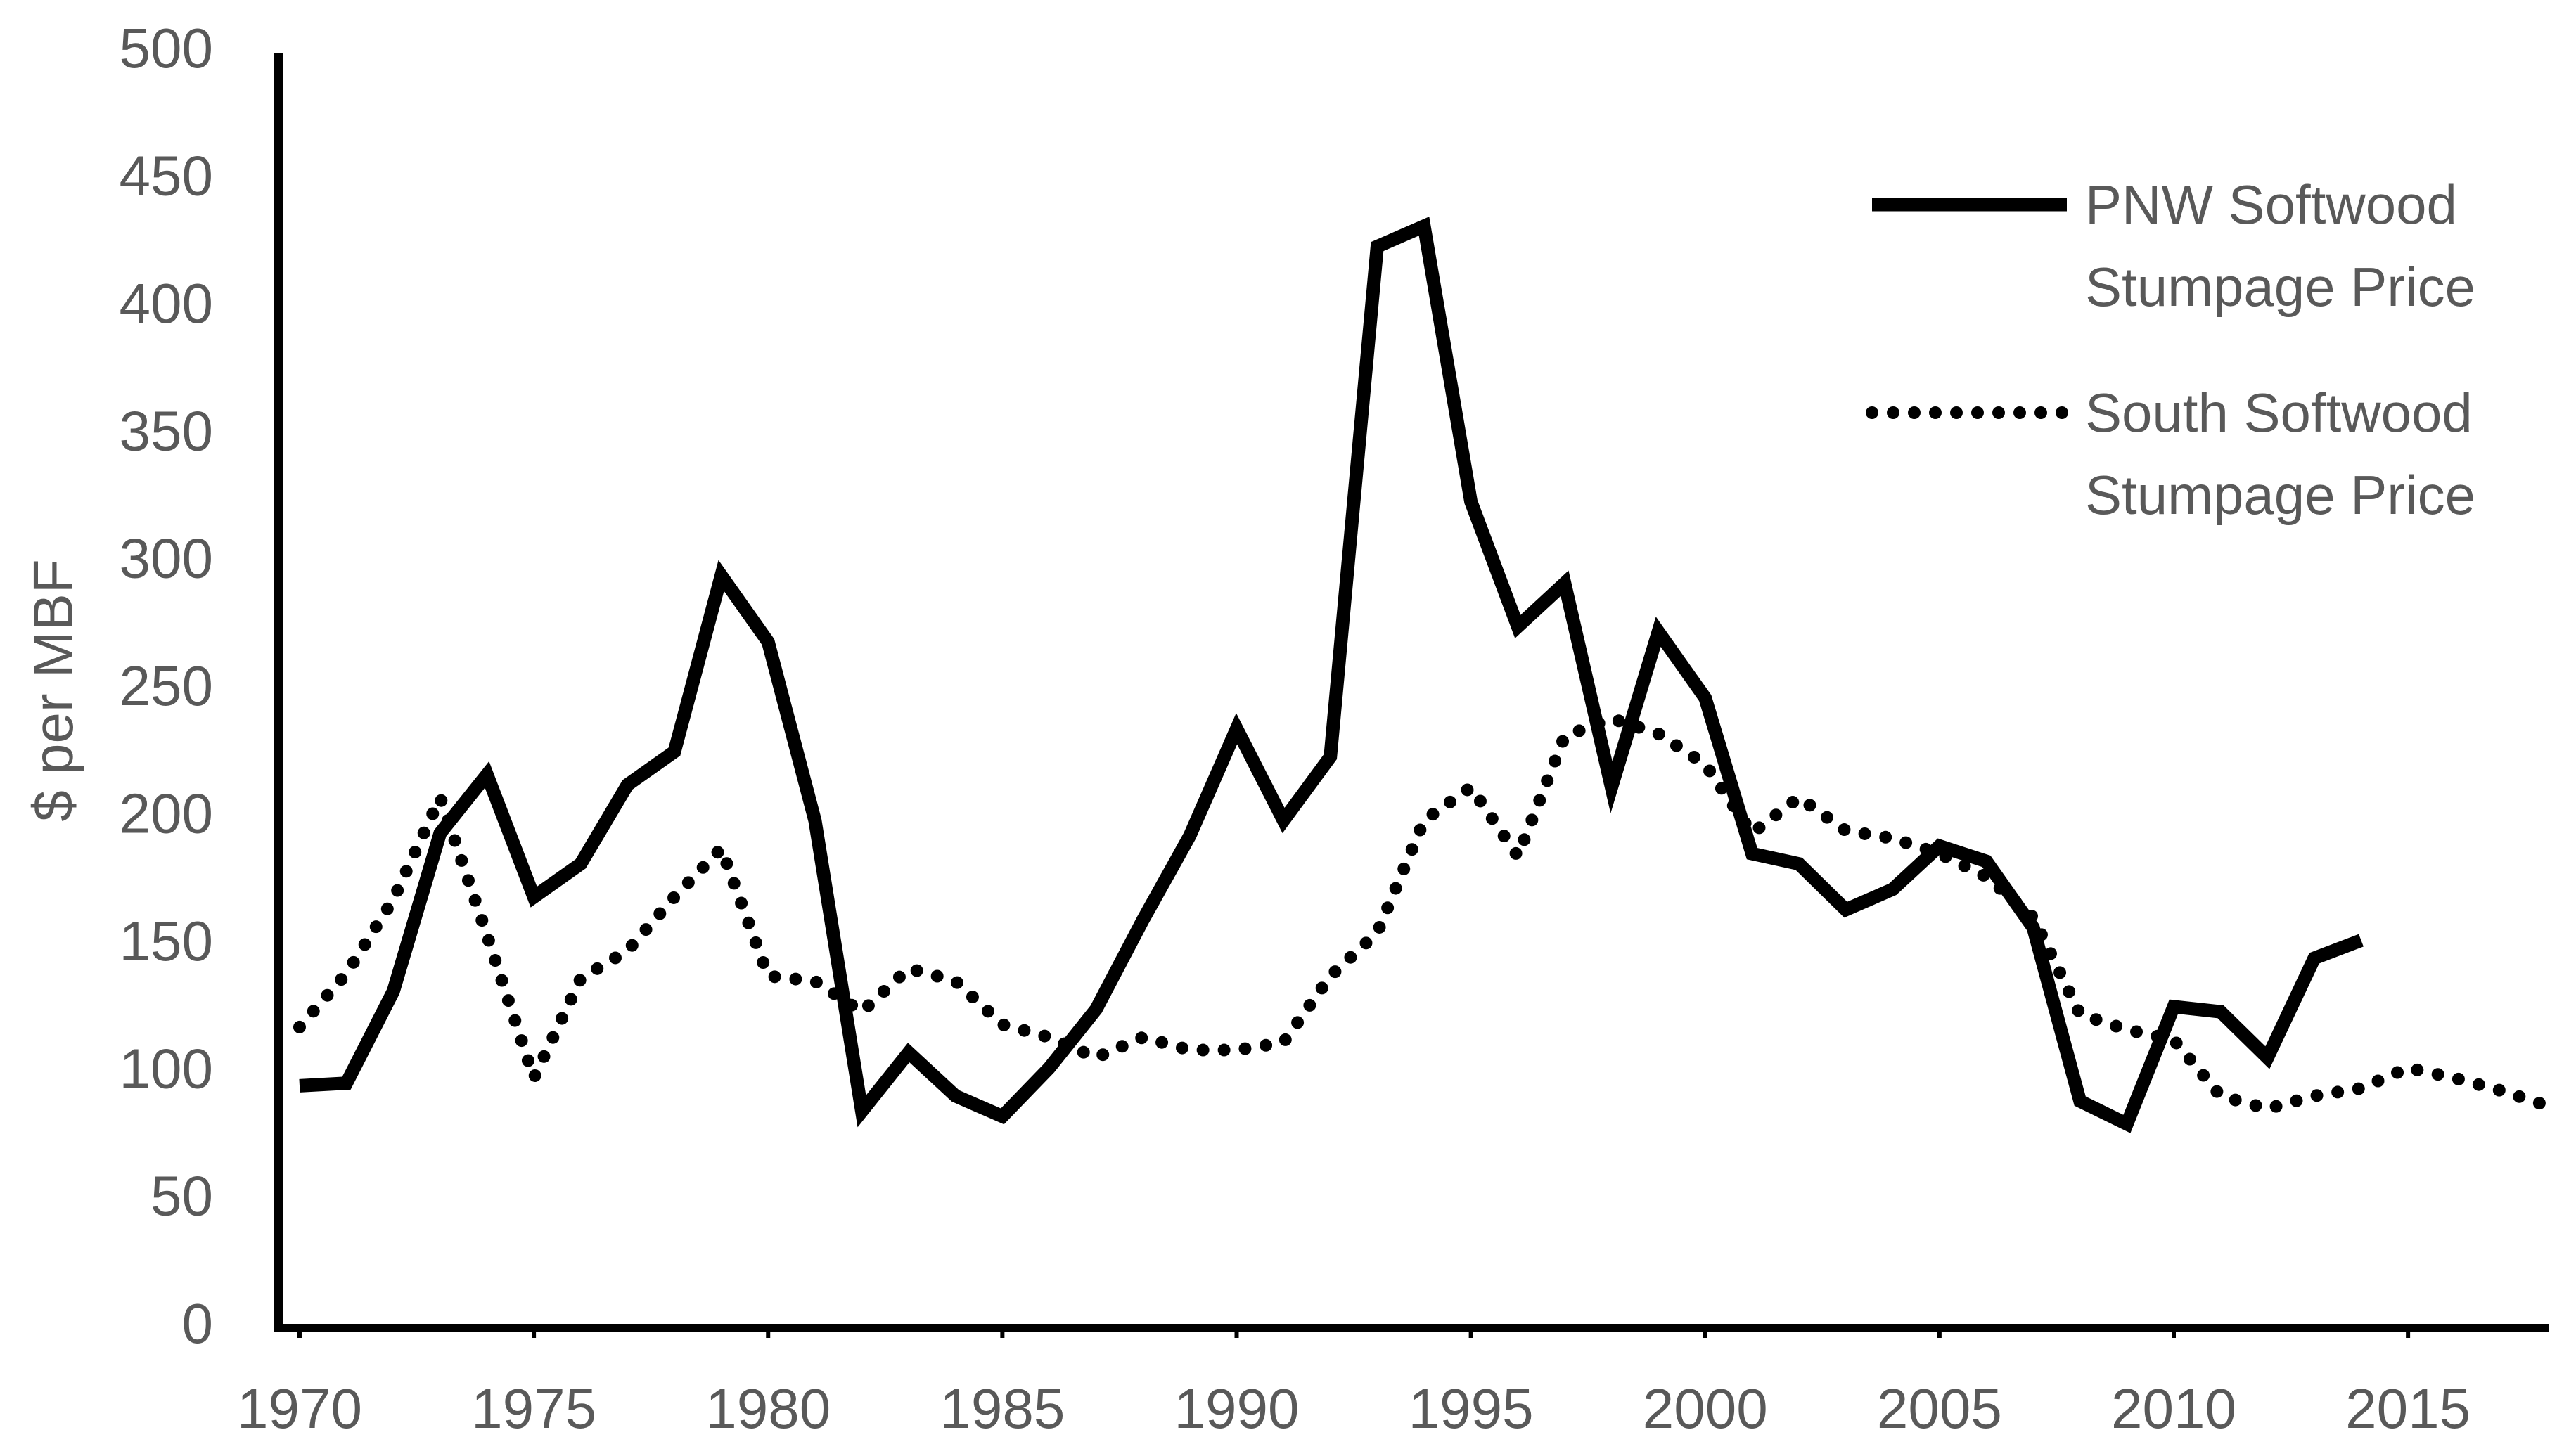  I want to click on y-tick-label: 400, so click(166, 303).